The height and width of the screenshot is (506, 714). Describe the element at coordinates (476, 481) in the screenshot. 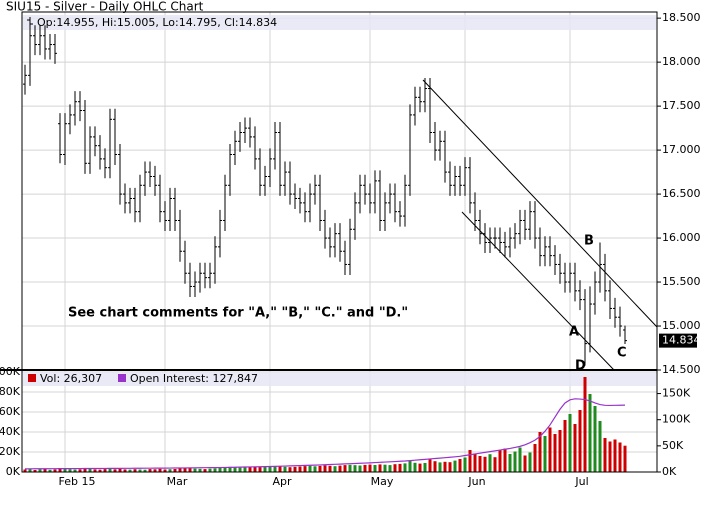

I see `x-tick-label: Jun` at that location.